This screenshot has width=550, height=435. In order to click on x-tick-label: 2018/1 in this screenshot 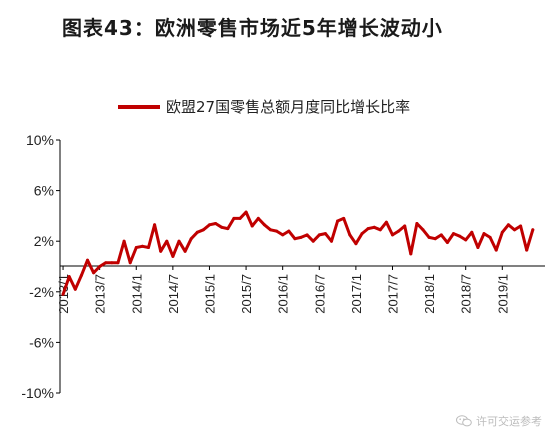, I will do `click(429, 294)`.